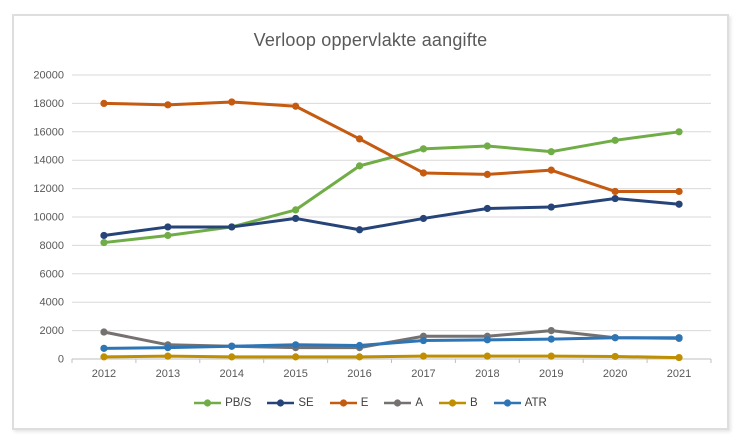 The height and width of the screenshot is (447, 750). I want to click on legend-label: B, so click(474, 403).